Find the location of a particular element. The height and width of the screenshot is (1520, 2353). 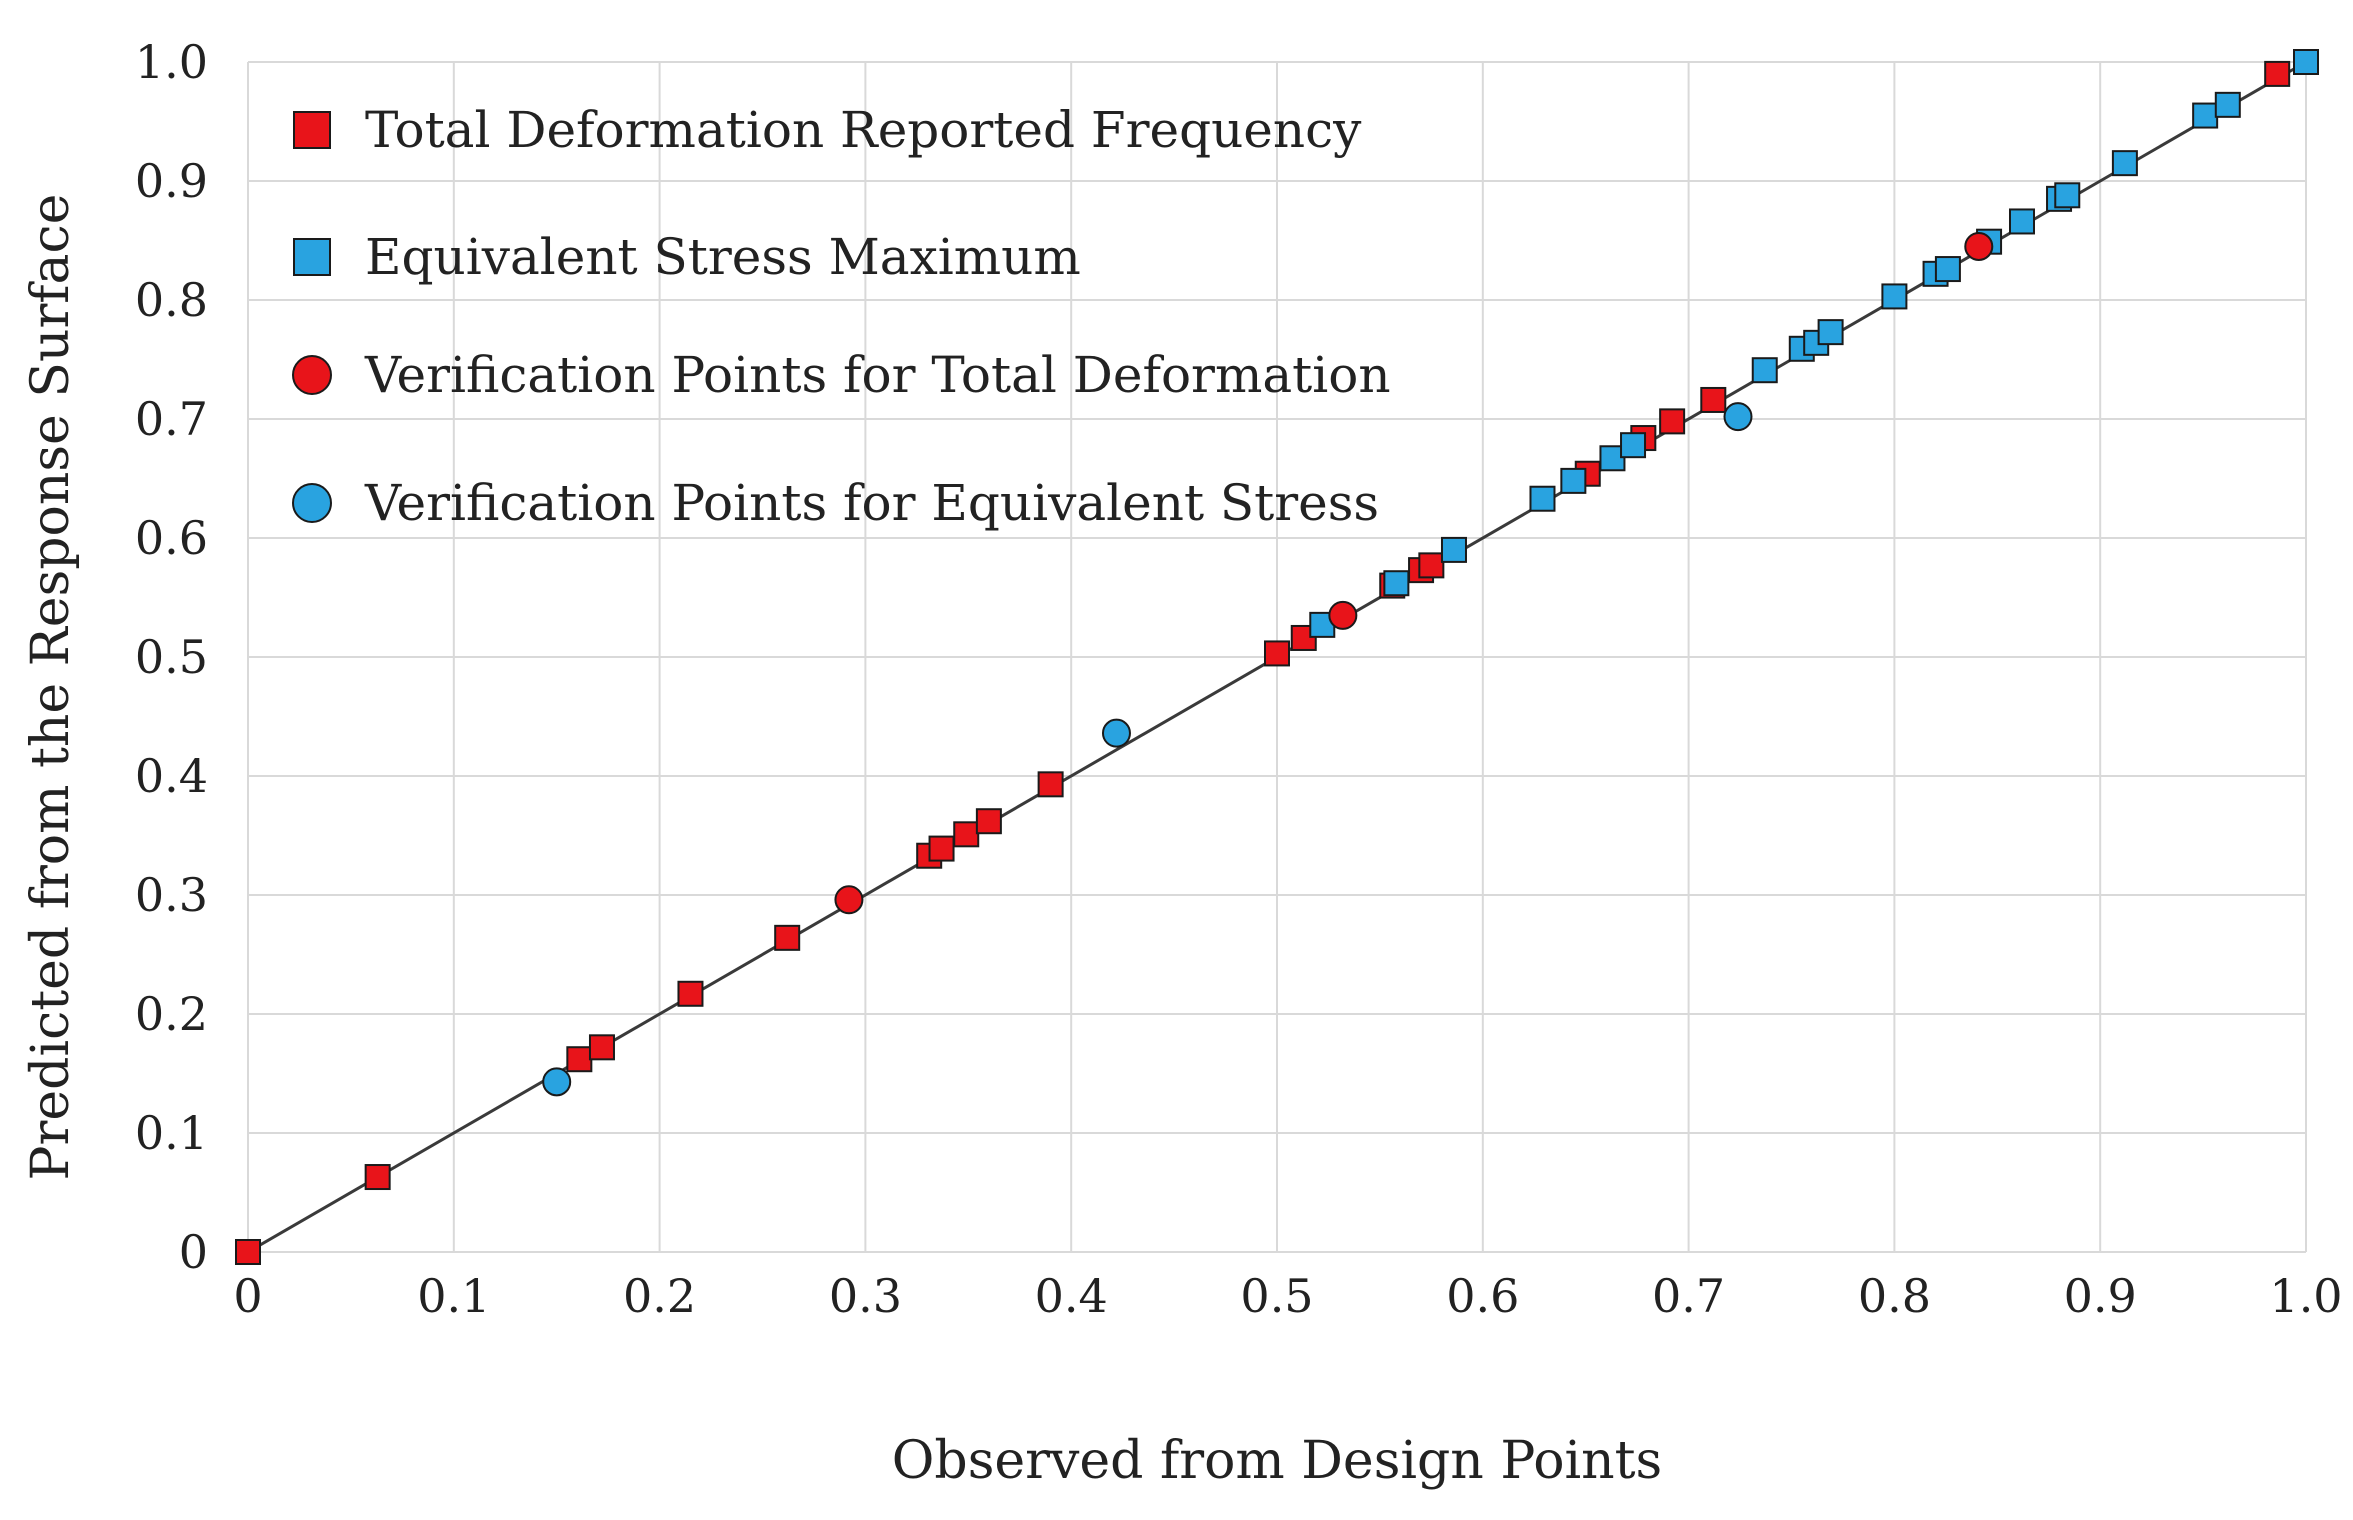

y-tick-label: 0.3 is located at coordinates (171, 895).